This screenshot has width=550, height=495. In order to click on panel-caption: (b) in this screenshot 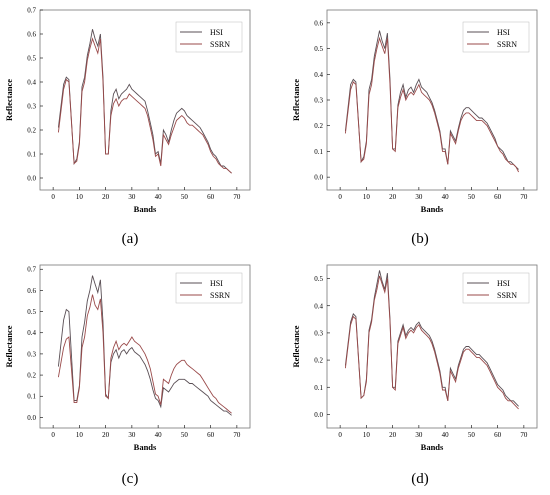, I will do `click(420, 239)`.